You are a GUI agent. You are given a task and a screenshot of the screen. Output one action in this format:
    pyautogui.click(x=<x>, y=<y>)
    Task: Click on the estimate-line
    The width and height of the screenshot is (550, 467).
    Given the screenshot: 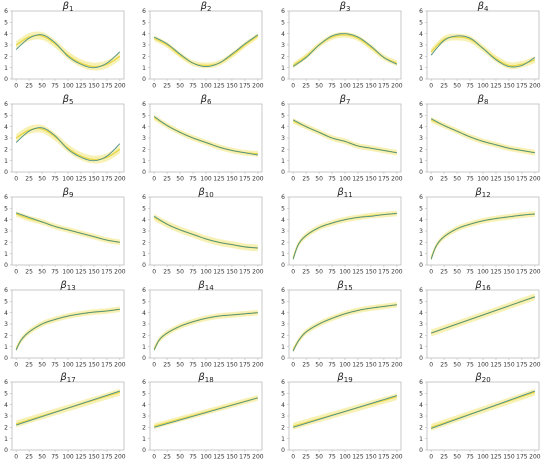 What is the action you would take?
    pyautogui.click(x=345, y=50)
    